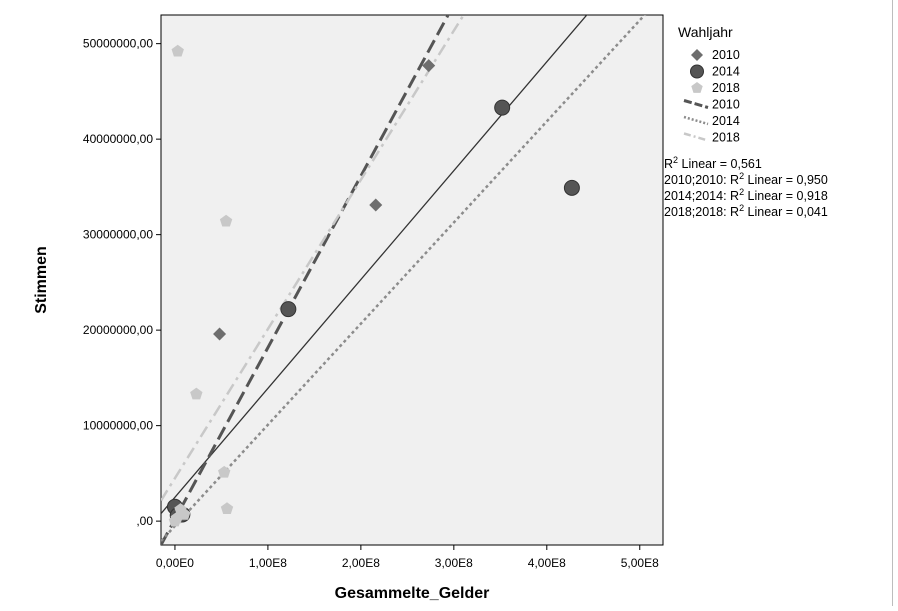  Describe the element at coordinates (361, 563) in the screenshot. I see `x-tick-label: 2,00E8` at that location.